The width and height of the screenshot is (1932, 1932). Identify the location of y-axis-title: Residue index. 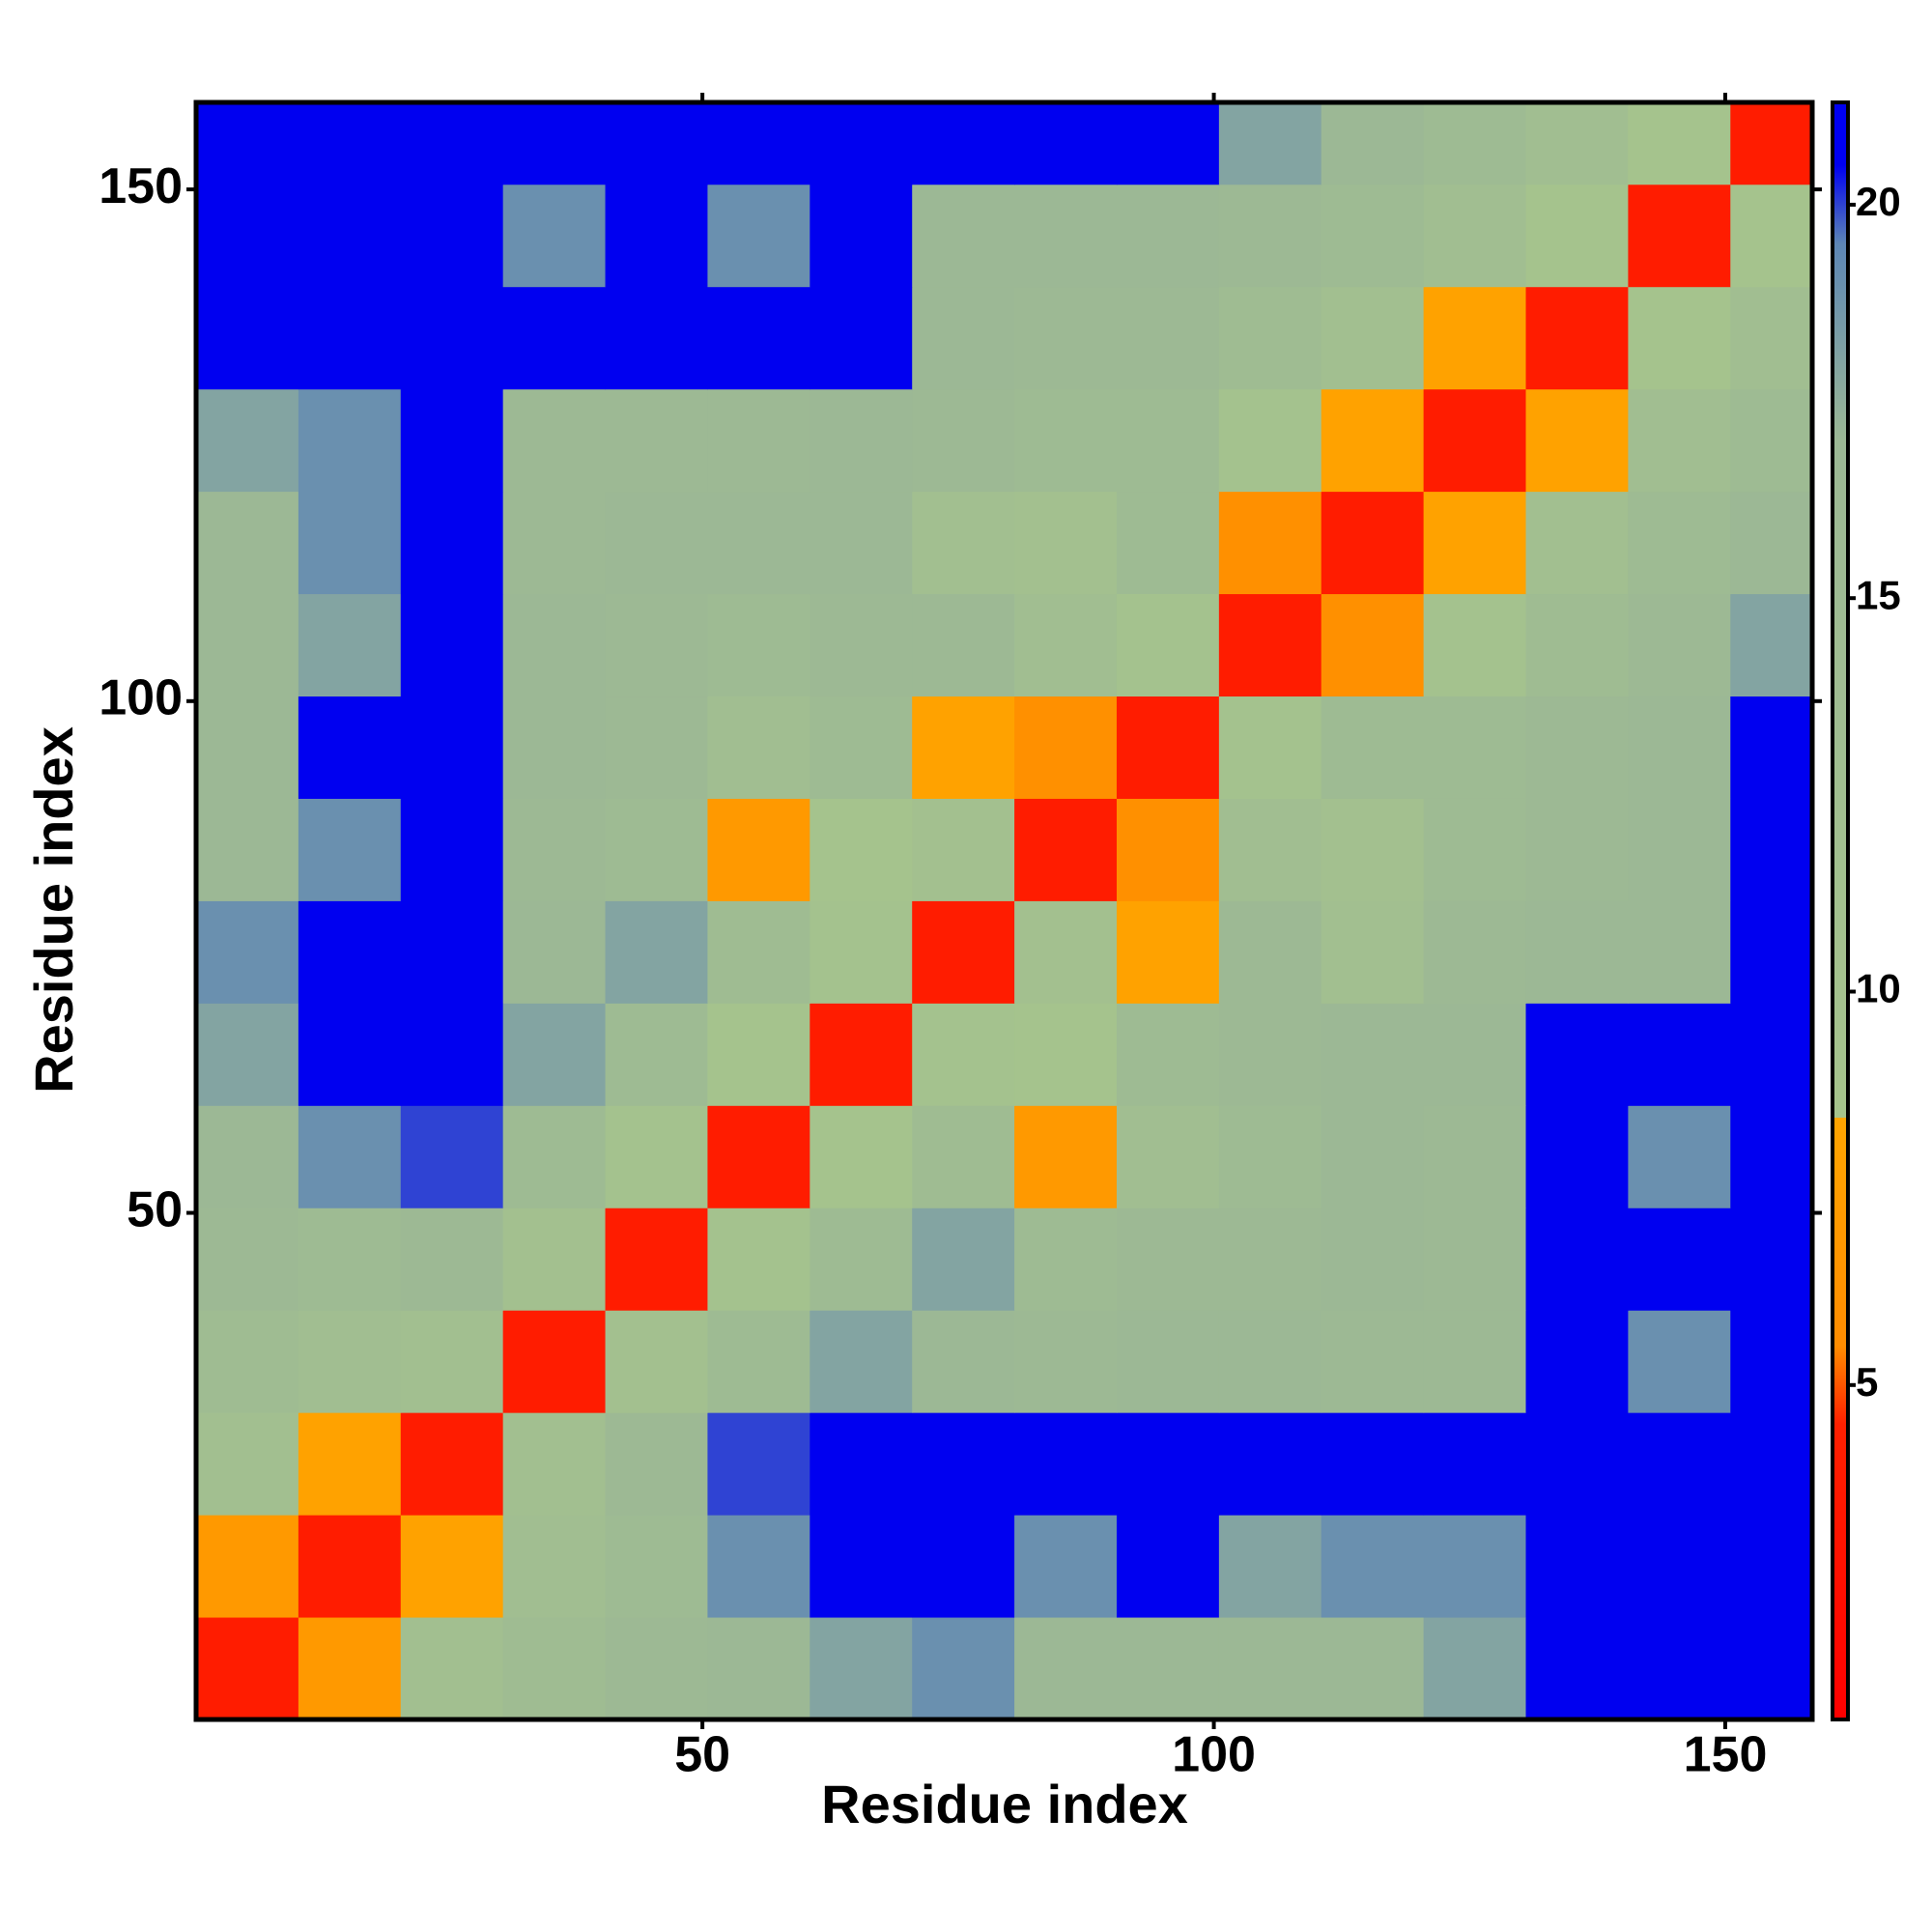
(53, 910).